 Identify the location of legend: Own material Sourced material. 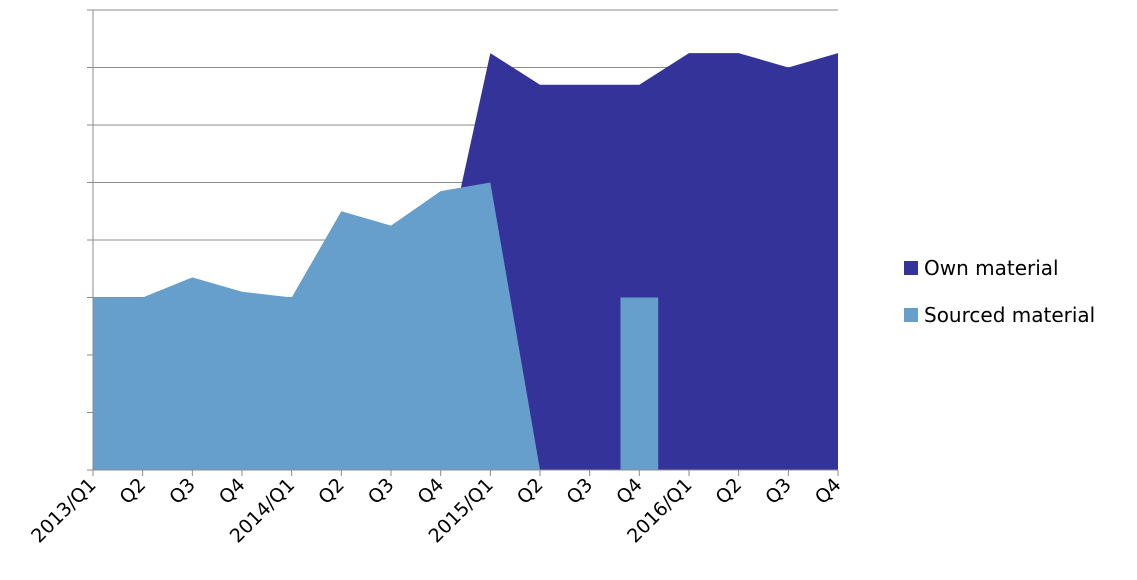
(999, 291).